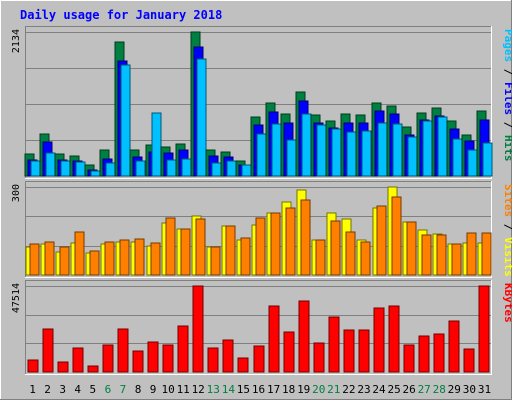 The width and height of the screenshot is (512, 400). I want to click on x-tick-label: 26, so click(408, 389).